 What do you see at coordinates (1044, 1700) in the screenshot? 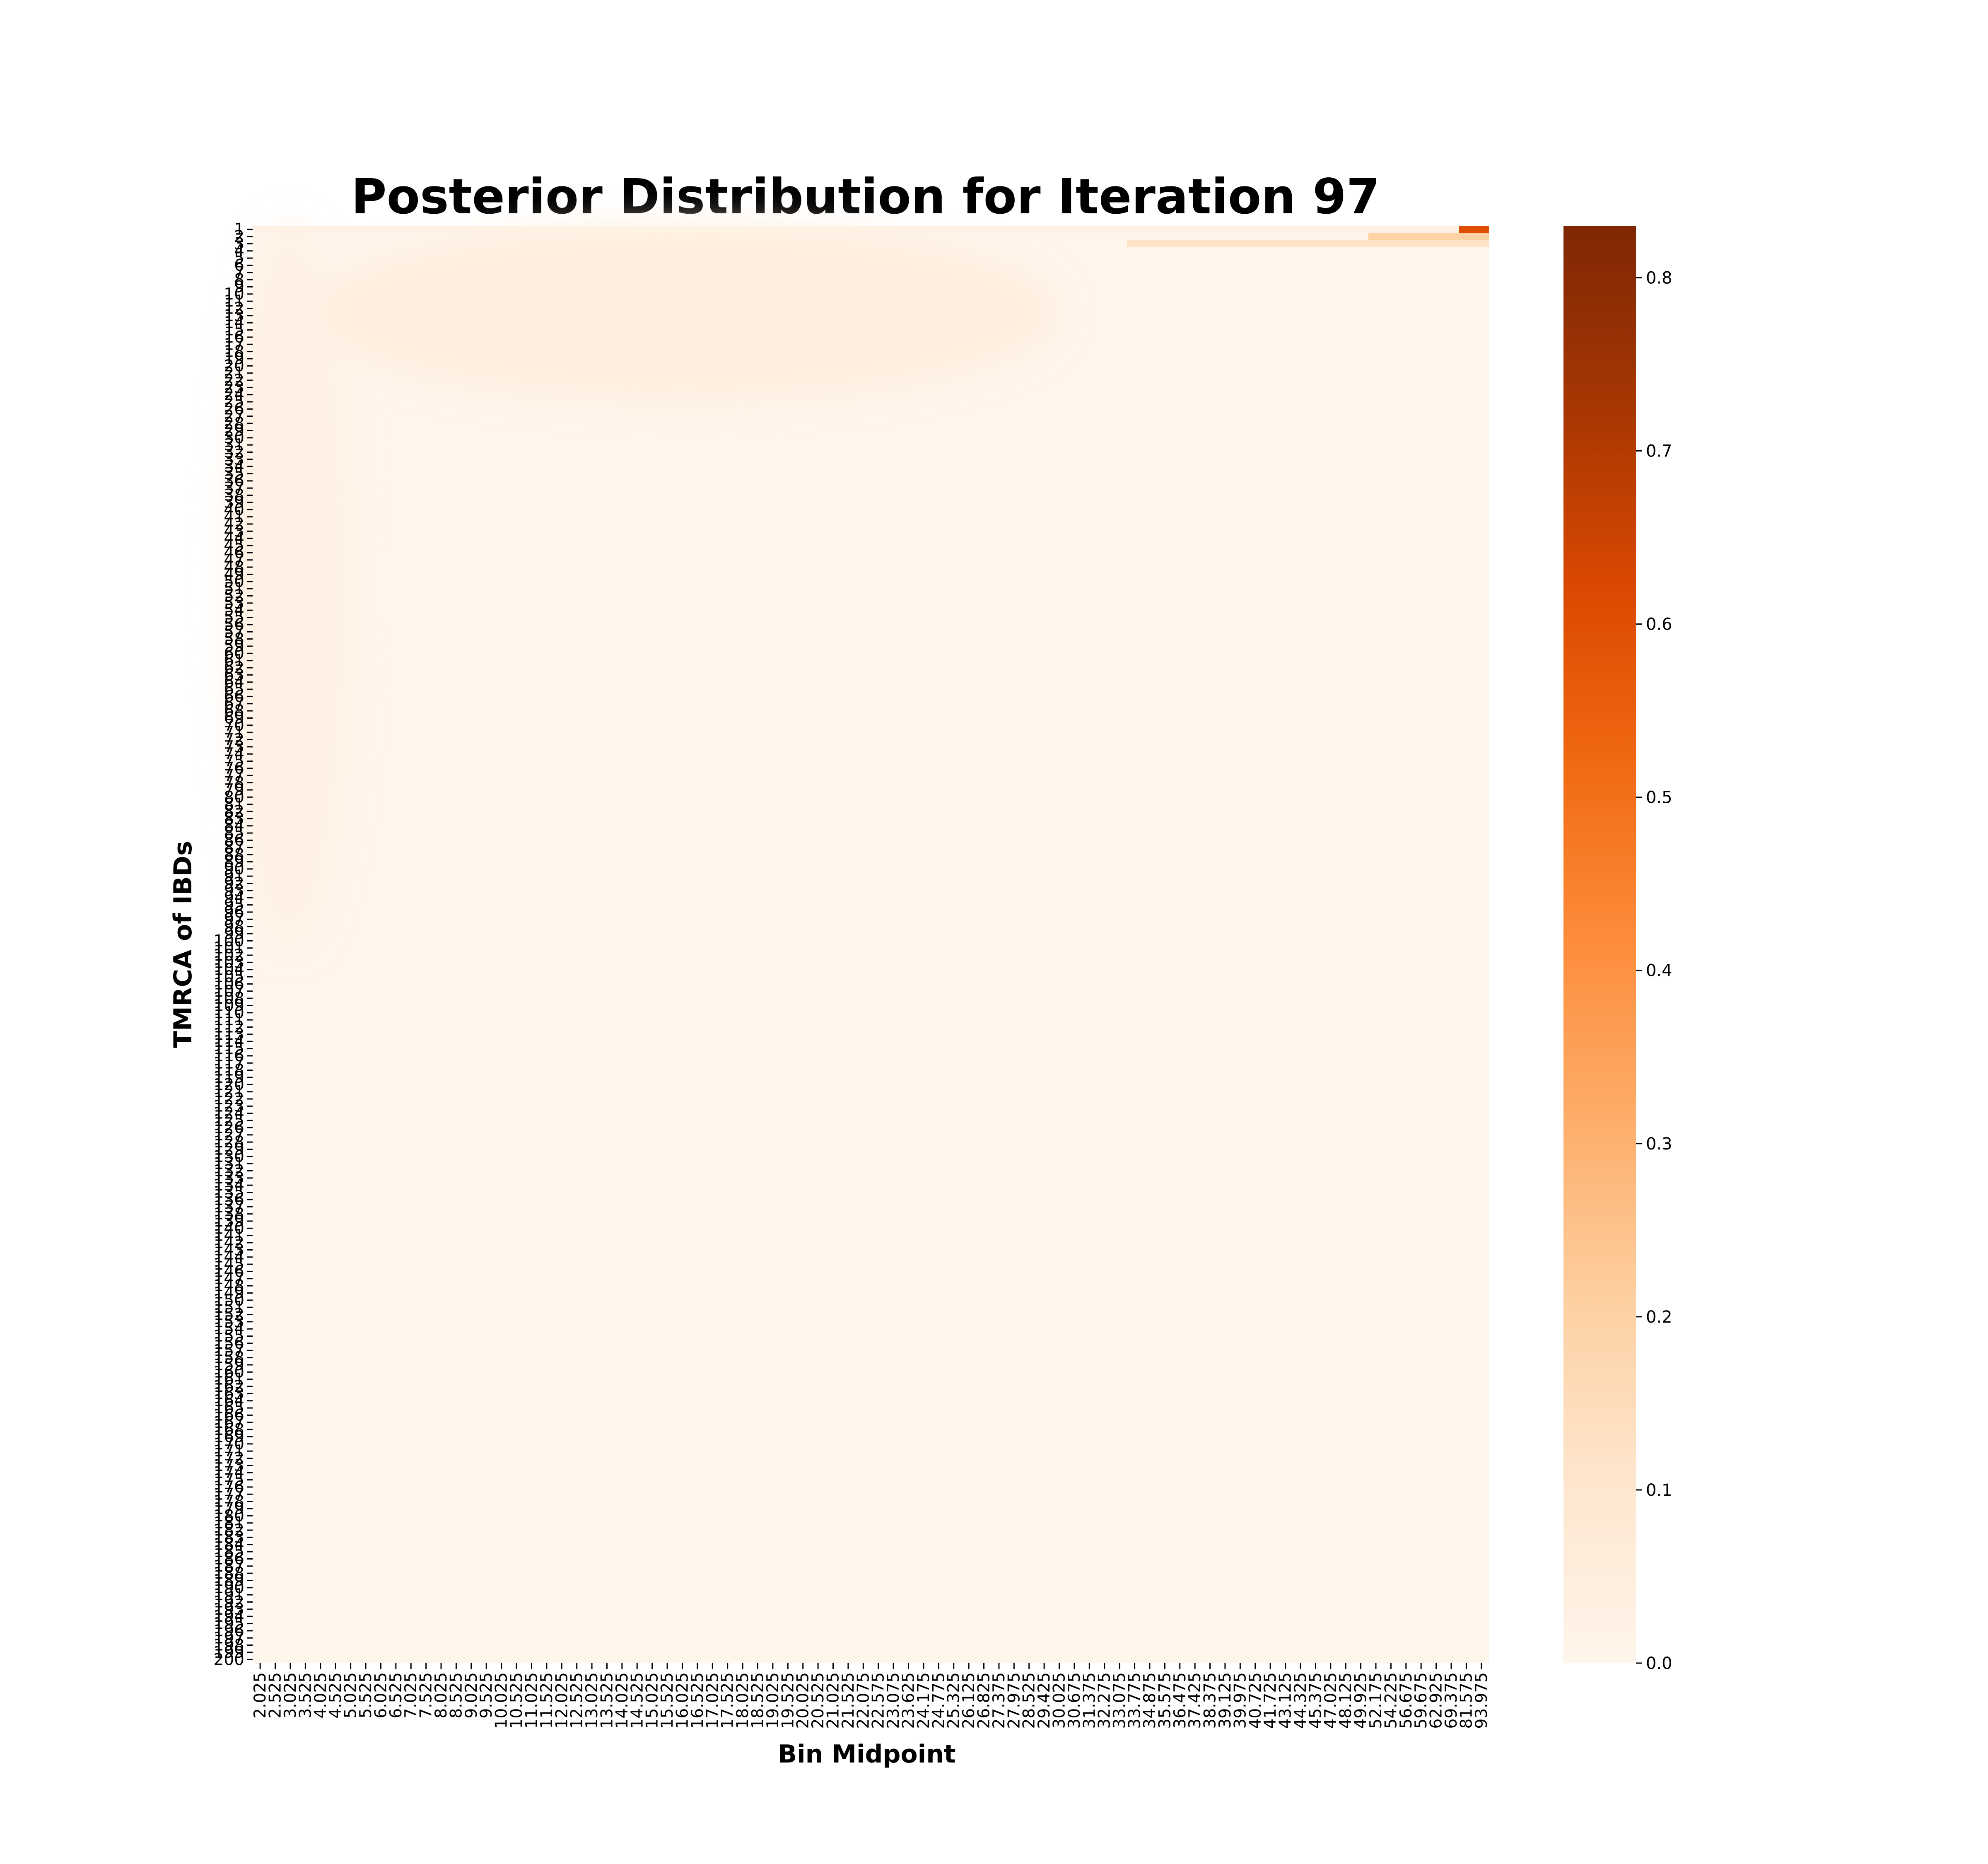
I see `x-tick-label: 29.425` at bounding box center [1044, 1700].